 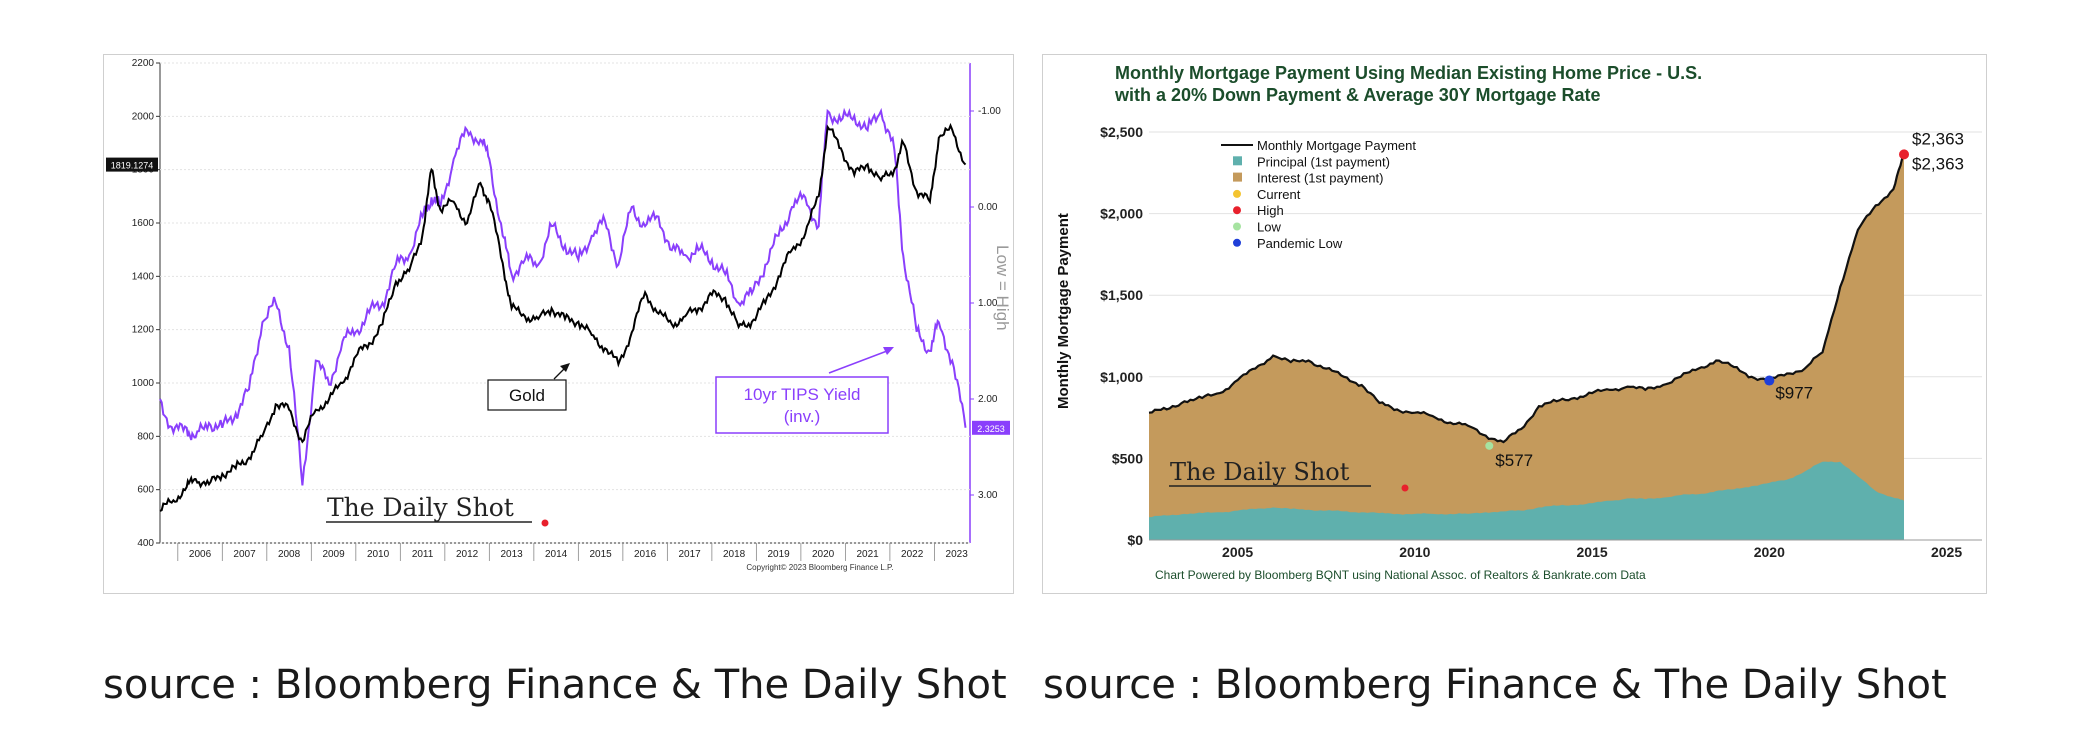 I want to click on left-x-tick-label: 2018, so click(x=734, y=554).